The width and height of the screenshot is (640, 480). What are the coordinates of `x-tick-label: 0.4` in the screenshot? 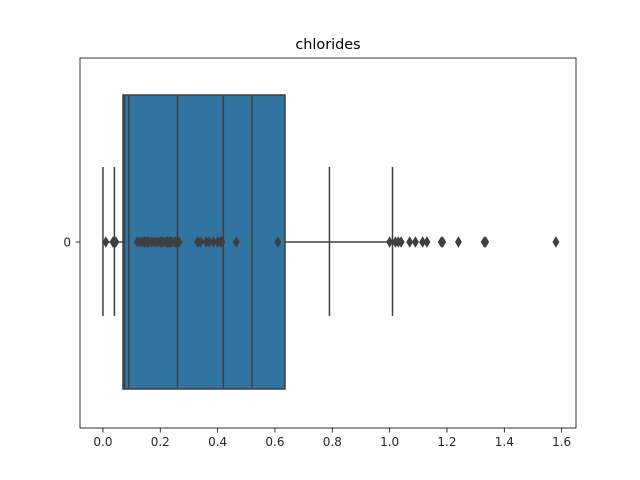 It's located at (217, 442).